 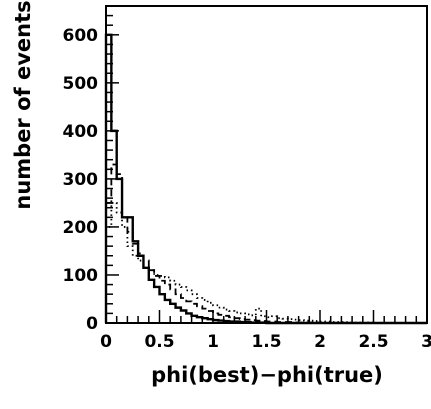 I want to click on y-tick-label: 500, so click(x=81, y=84).